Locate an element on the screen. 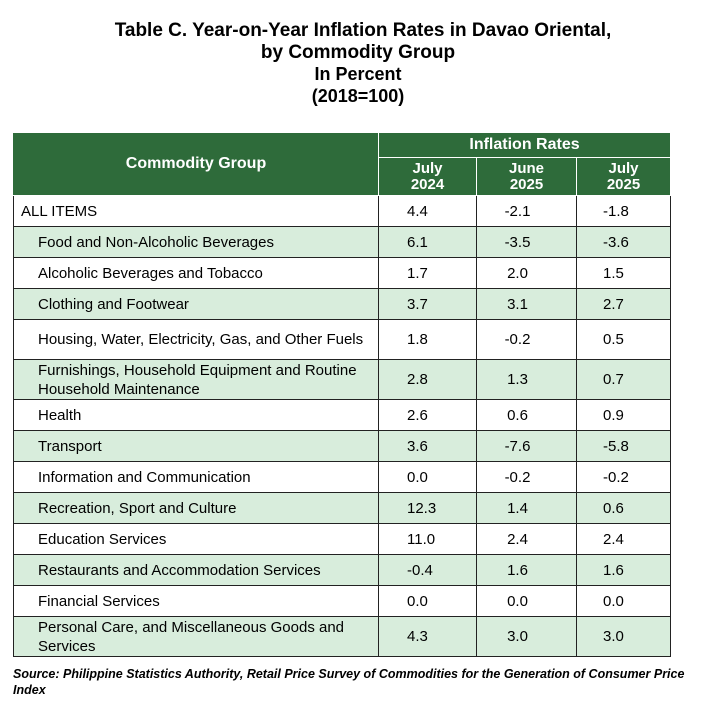 This screenshot has height=713, width=716. value-july-2024: 1.8 is located at coordinates (427, 339).